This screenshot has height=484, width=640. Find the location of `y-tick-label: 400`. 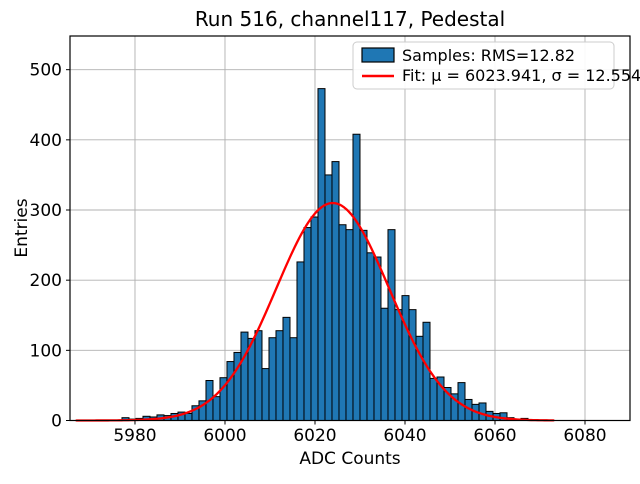

y-tick-label: 400 is located at coordinates (46, 141).